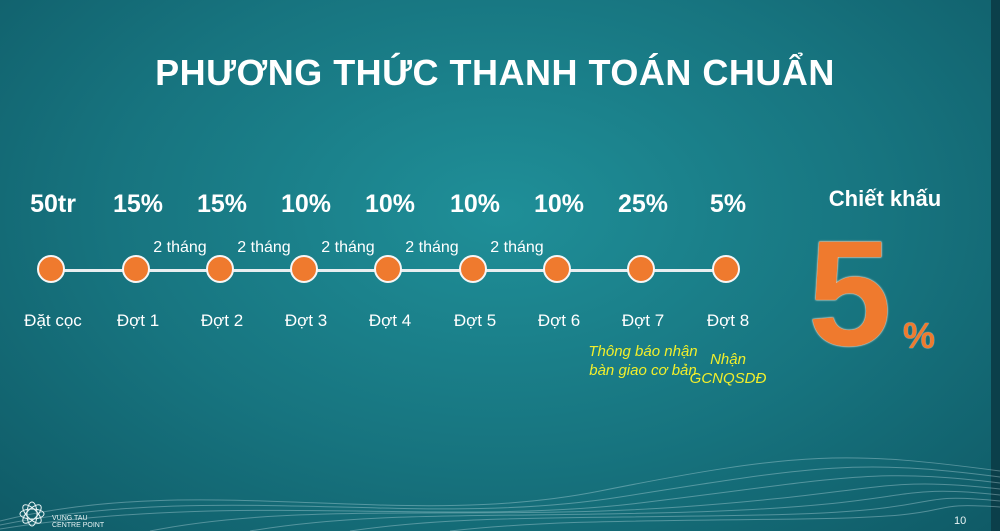 This screenshot has height=531, width=1000. What do you see at coordinates (728, 320) in the screenshot?
I see `stage-label: Đợt 8` at bounding box center [728, 320].